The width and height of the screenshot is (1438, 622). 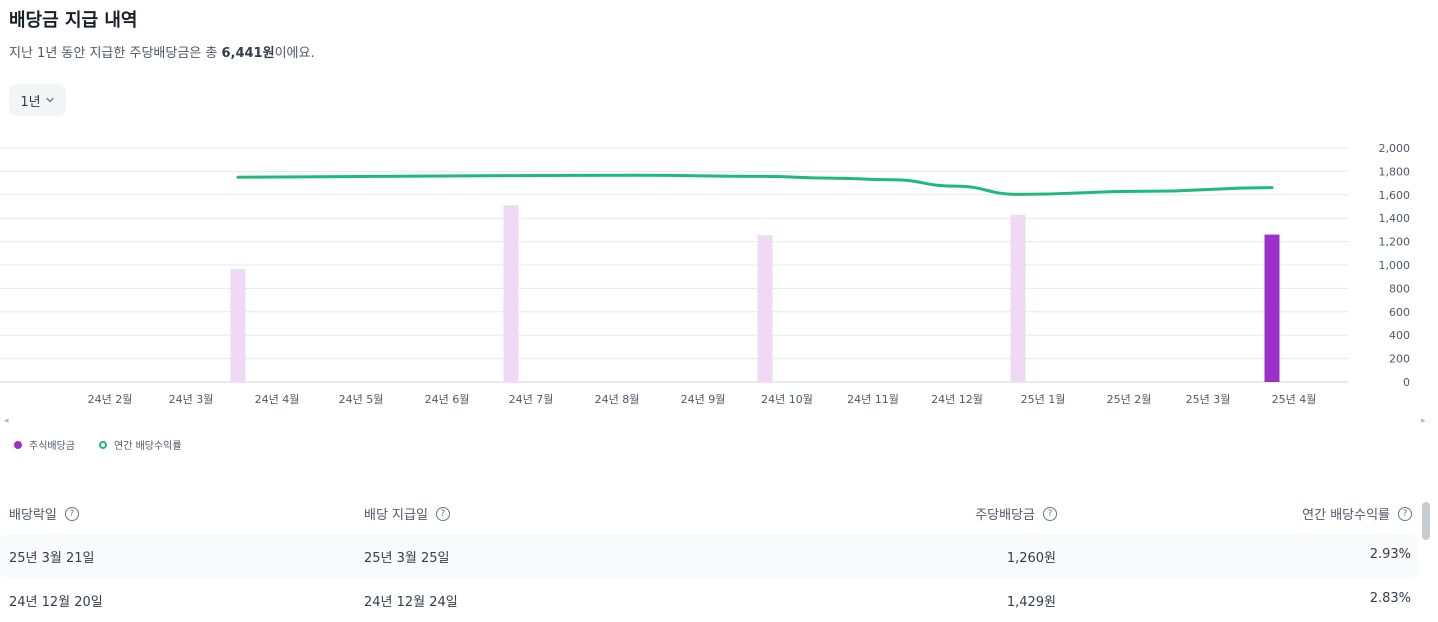 I want to click on cell-dividend: 1,260원, so click(x=1031, y=558).